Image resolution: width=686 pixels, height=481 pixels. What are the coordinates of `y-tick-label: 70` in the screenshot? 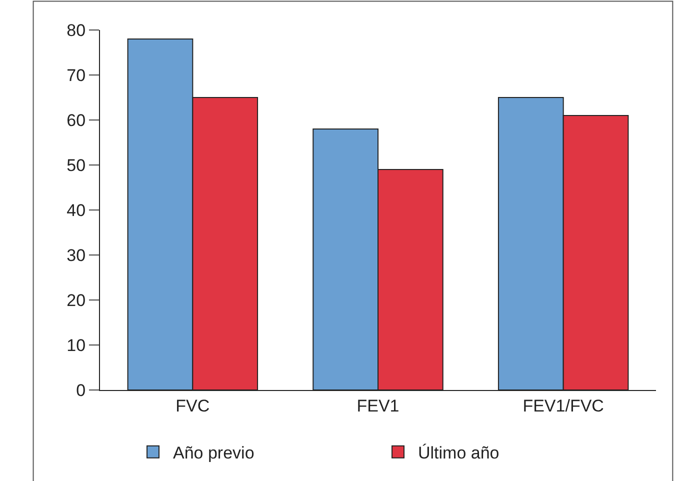 It's located at (76, 75).